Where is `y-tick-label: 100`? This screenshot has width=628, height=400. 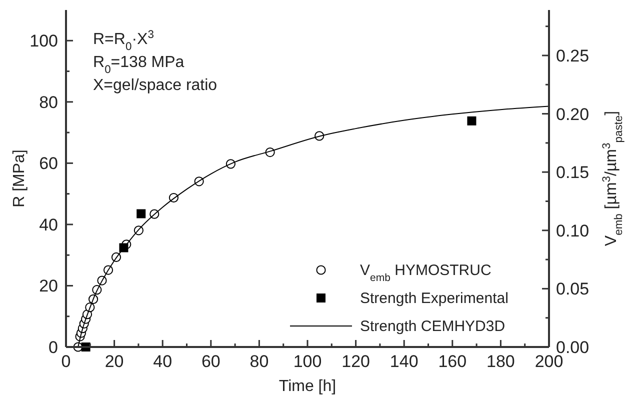 y-tick-label: 100 is located at coordinates (44, 41).